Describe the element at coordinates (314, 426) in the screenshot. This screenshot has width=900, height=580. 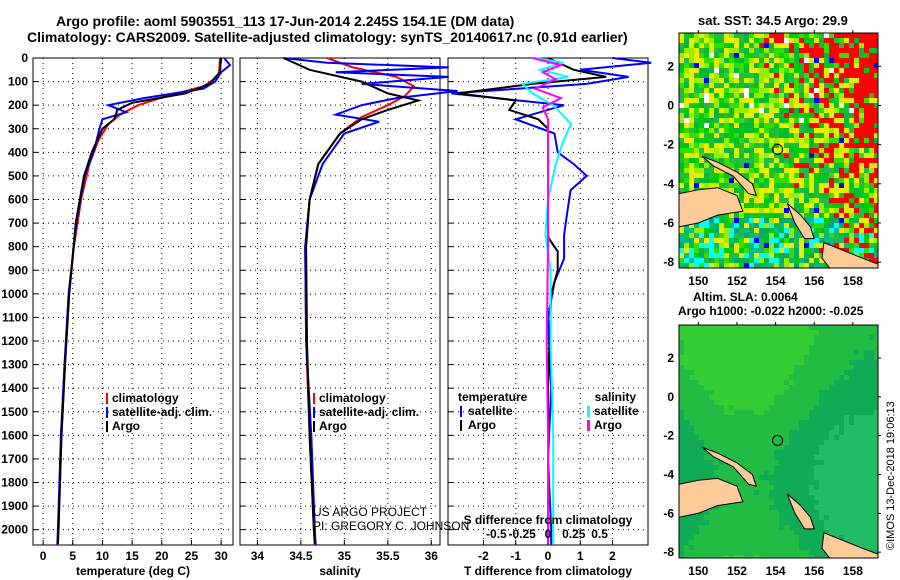
I see `legend-swatch` at that location.